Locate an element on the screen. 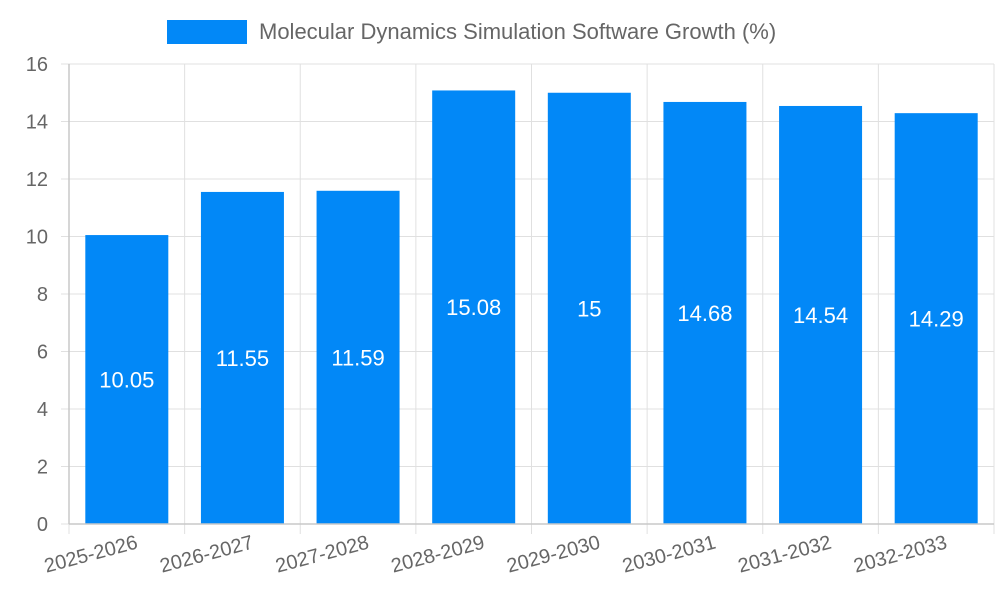  y-tick-label: 4 is located at coordinates (42, 410).